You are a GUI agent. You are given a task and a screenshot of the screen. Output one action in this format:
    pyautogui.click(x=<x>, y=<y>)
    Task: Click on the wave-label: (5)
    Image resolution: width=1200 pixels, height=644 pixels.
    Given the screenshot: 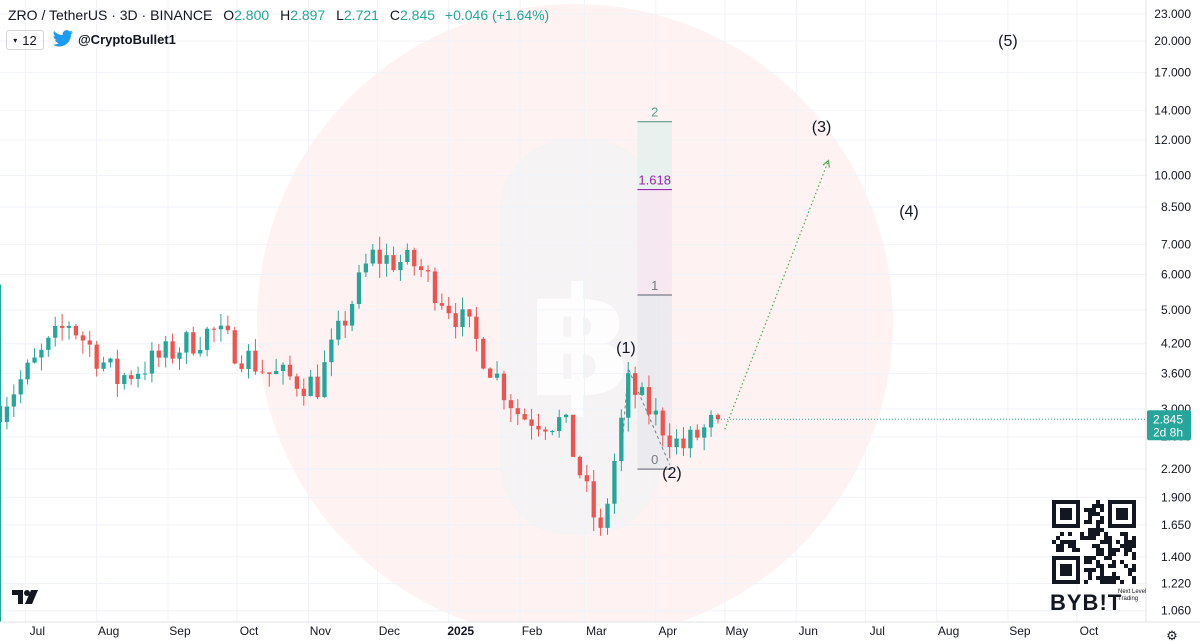 What is the action you would take?
    pyautogui.click(x=1008, y=41)
    